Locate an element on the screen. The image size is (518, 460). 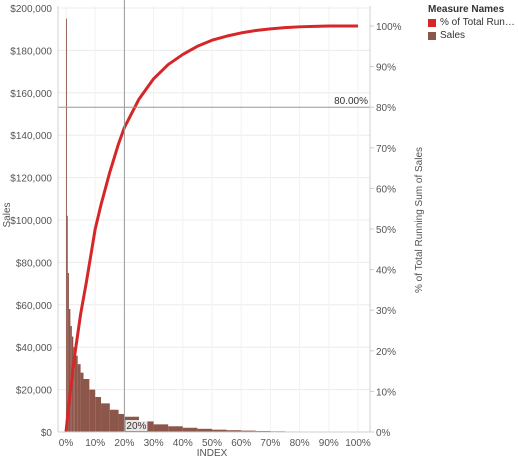
y2-tick-label: 30% is located at coordinates (386, 311).